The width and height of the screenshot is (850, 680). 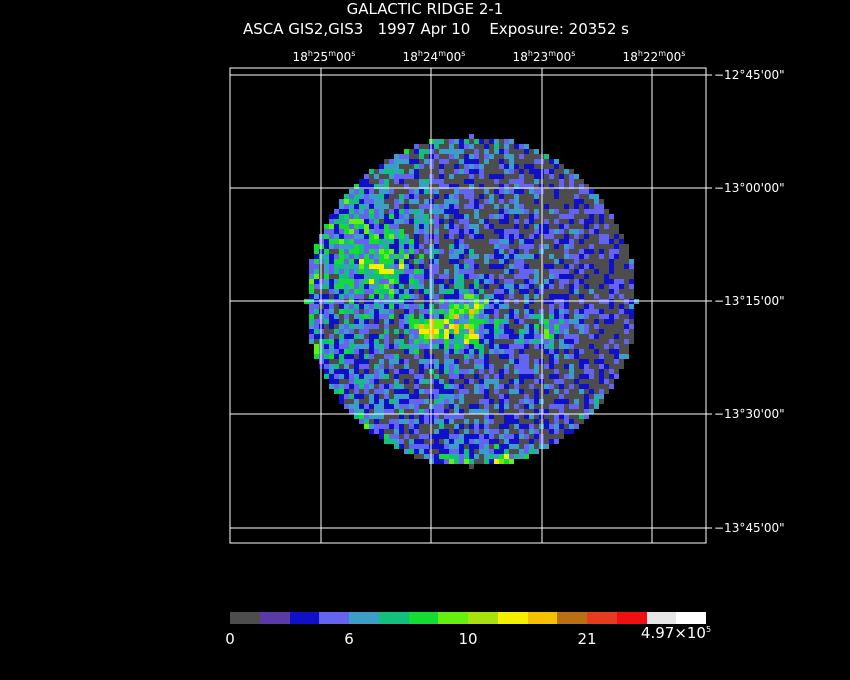 I want to click on dec-label-1: −12°45'00", so click(x=749, y=75).